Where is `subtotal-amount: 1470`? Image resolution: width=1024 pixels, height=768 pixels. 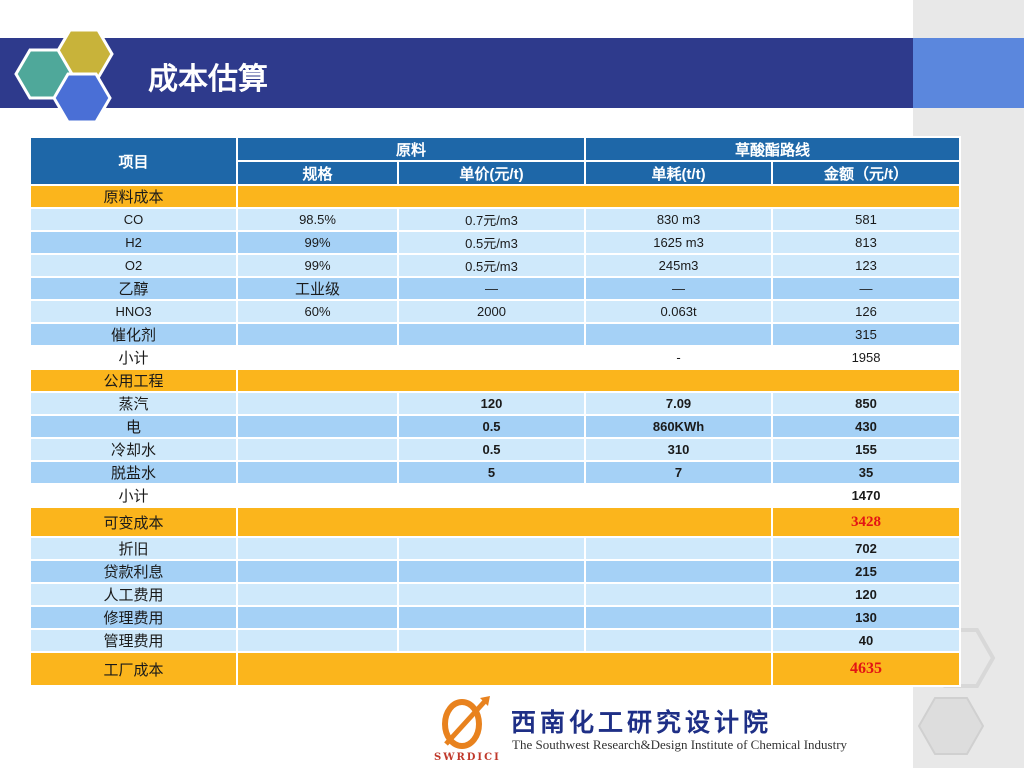 subtotal-amount: 1470 is located at coordinates (866, 495).